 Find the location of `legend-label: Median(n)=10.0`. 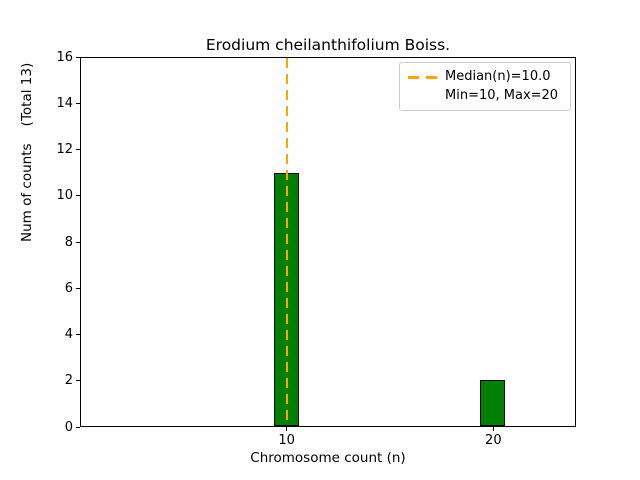

legend-label: Median(n)=10.0 is located at coordinates (498, 76).